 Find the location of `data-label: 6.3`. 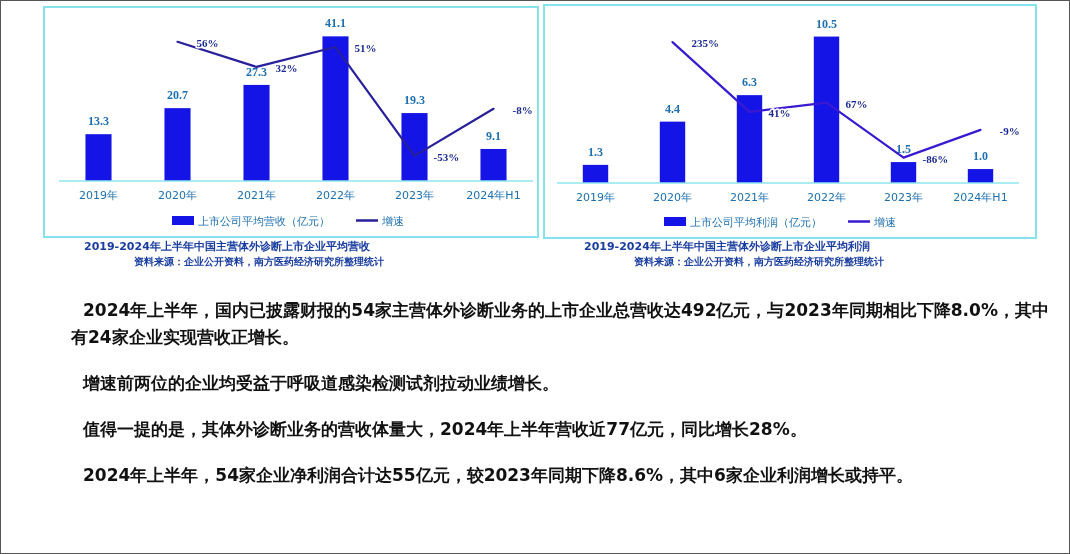

data-label: 6.3 is located at coordinates (749, 82).